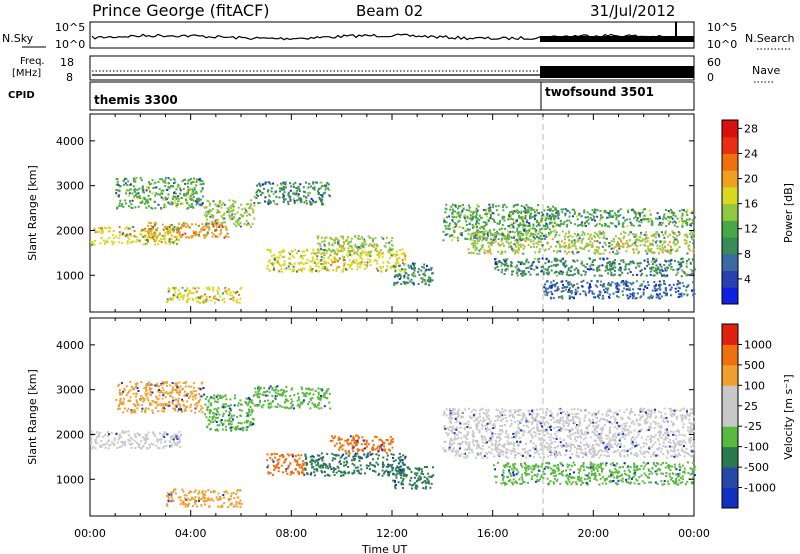 The width and height of the screenshot is (800, 554). What do you see at coordinates (766, 70) in the screenshot?
I see `nave-label: Nave` at bounding box center [766, 70].